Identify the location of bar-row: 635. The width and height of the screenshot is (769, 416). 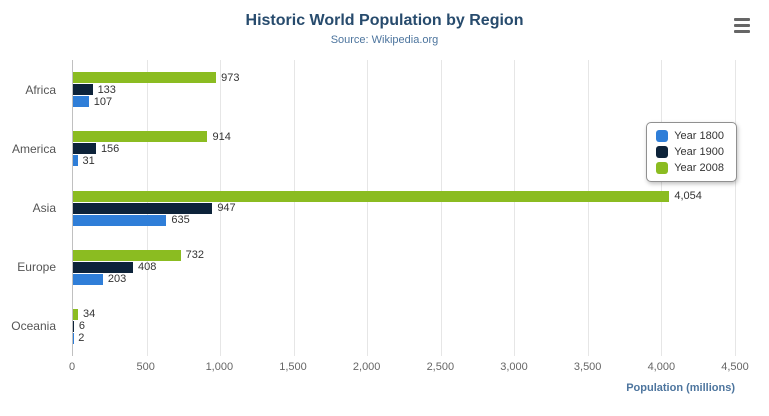
(404, 220).